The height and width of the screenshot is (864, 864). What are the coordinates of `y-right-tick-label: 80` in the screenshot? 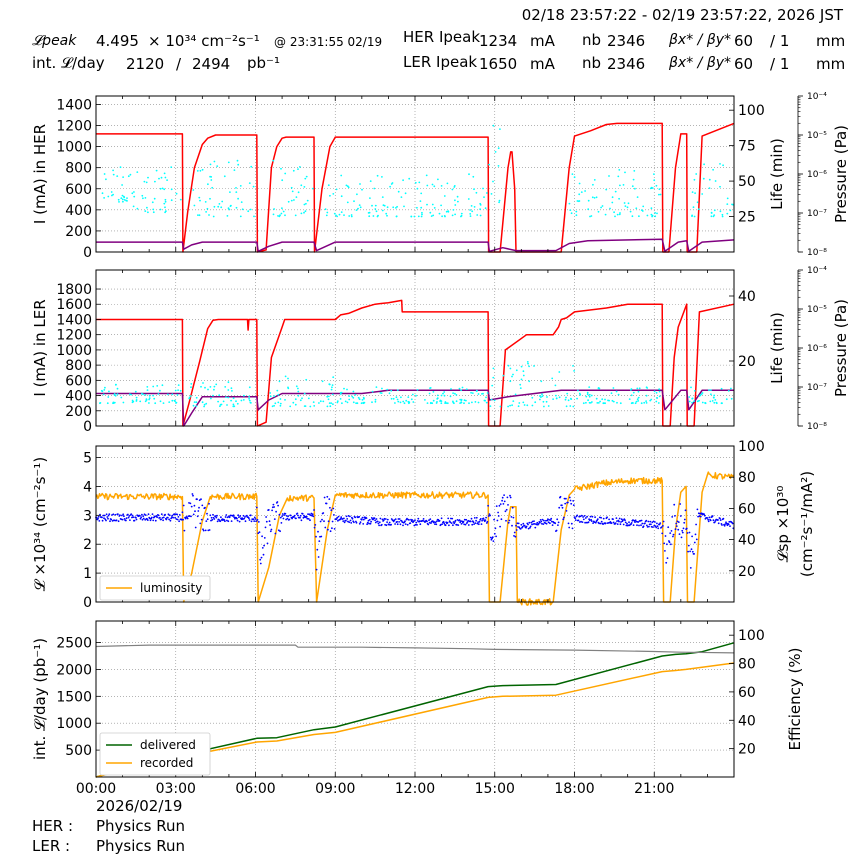 It's located at (747, 478).